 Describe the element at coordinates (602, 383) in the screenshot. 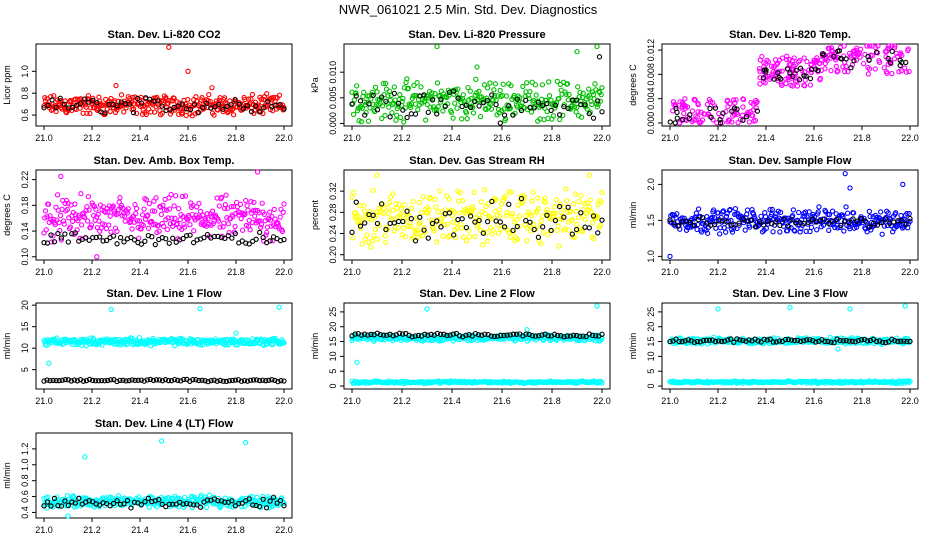

I see `data-point-cyan-low` at that location.